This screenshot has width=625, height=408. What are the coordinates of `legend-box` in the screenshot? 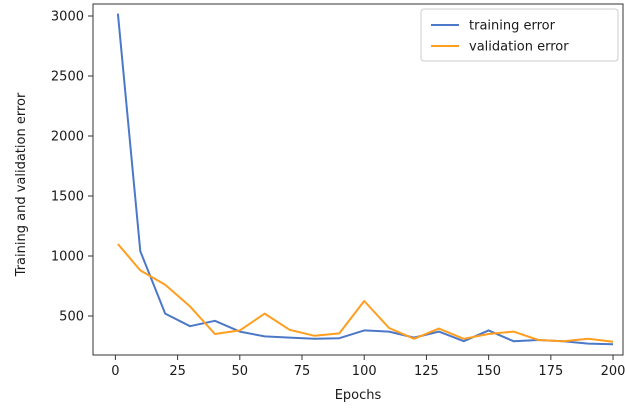 It's located at (519, 35).